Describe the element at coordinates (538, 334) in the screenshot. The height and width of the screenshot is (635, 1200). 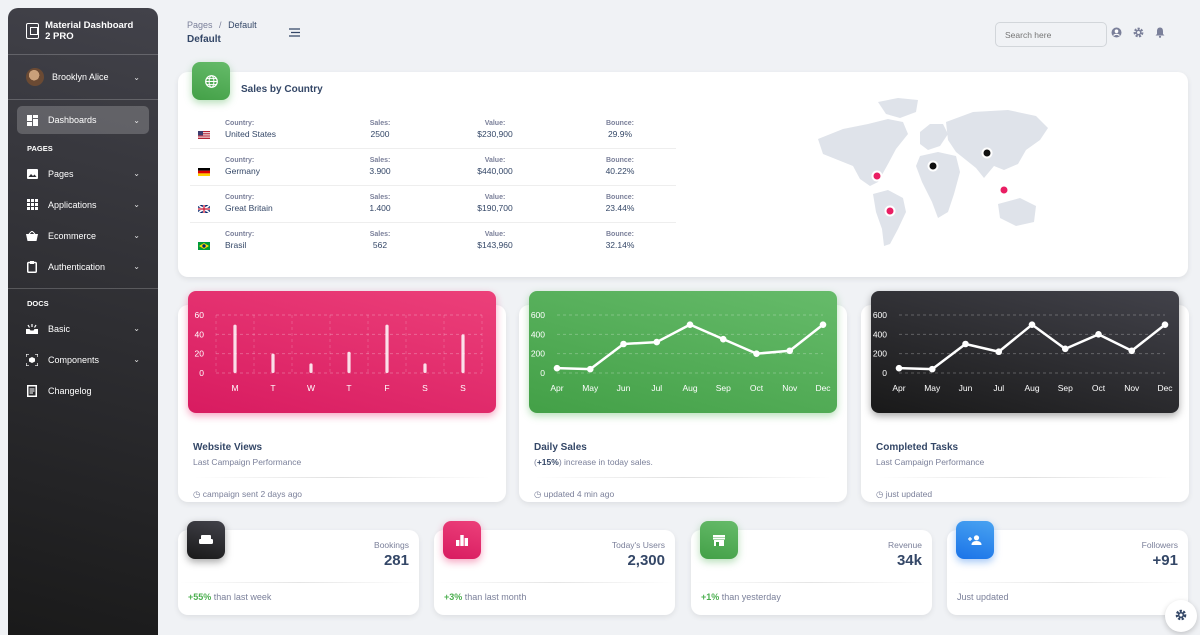
I see `y-tick-label: 400` at that location.